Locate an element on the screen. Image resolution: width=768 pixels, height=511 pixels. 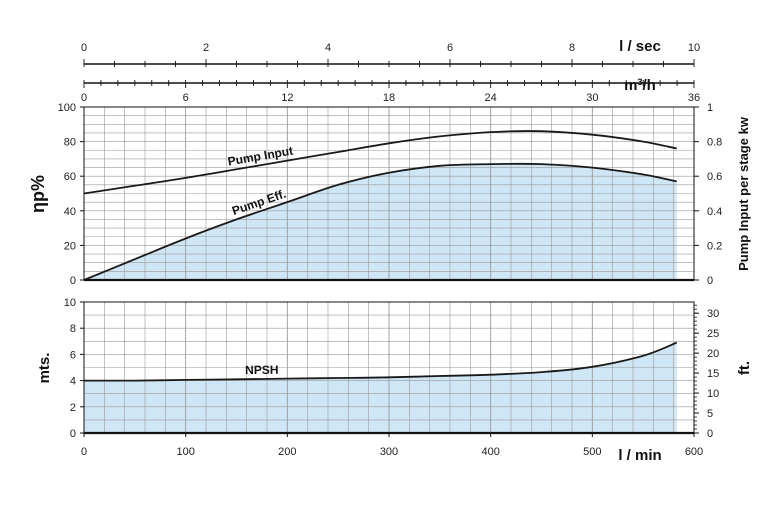
top-tick-label: 24 is located at coordinates (491, 98).